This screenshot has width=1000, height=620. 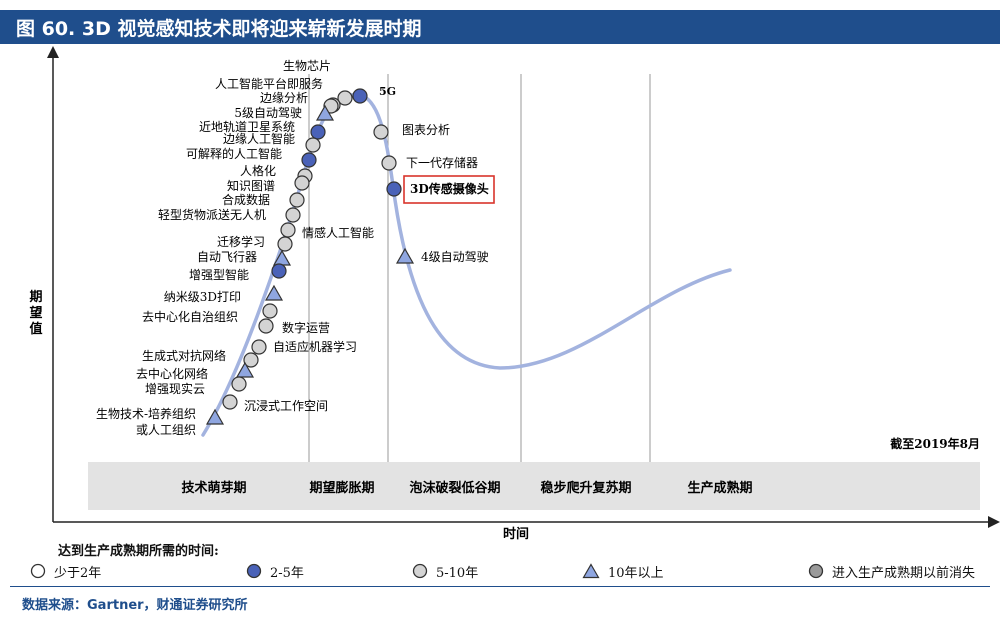 I want to click on technology-label: 4级自动驾驶, so click(x=455, y=256).